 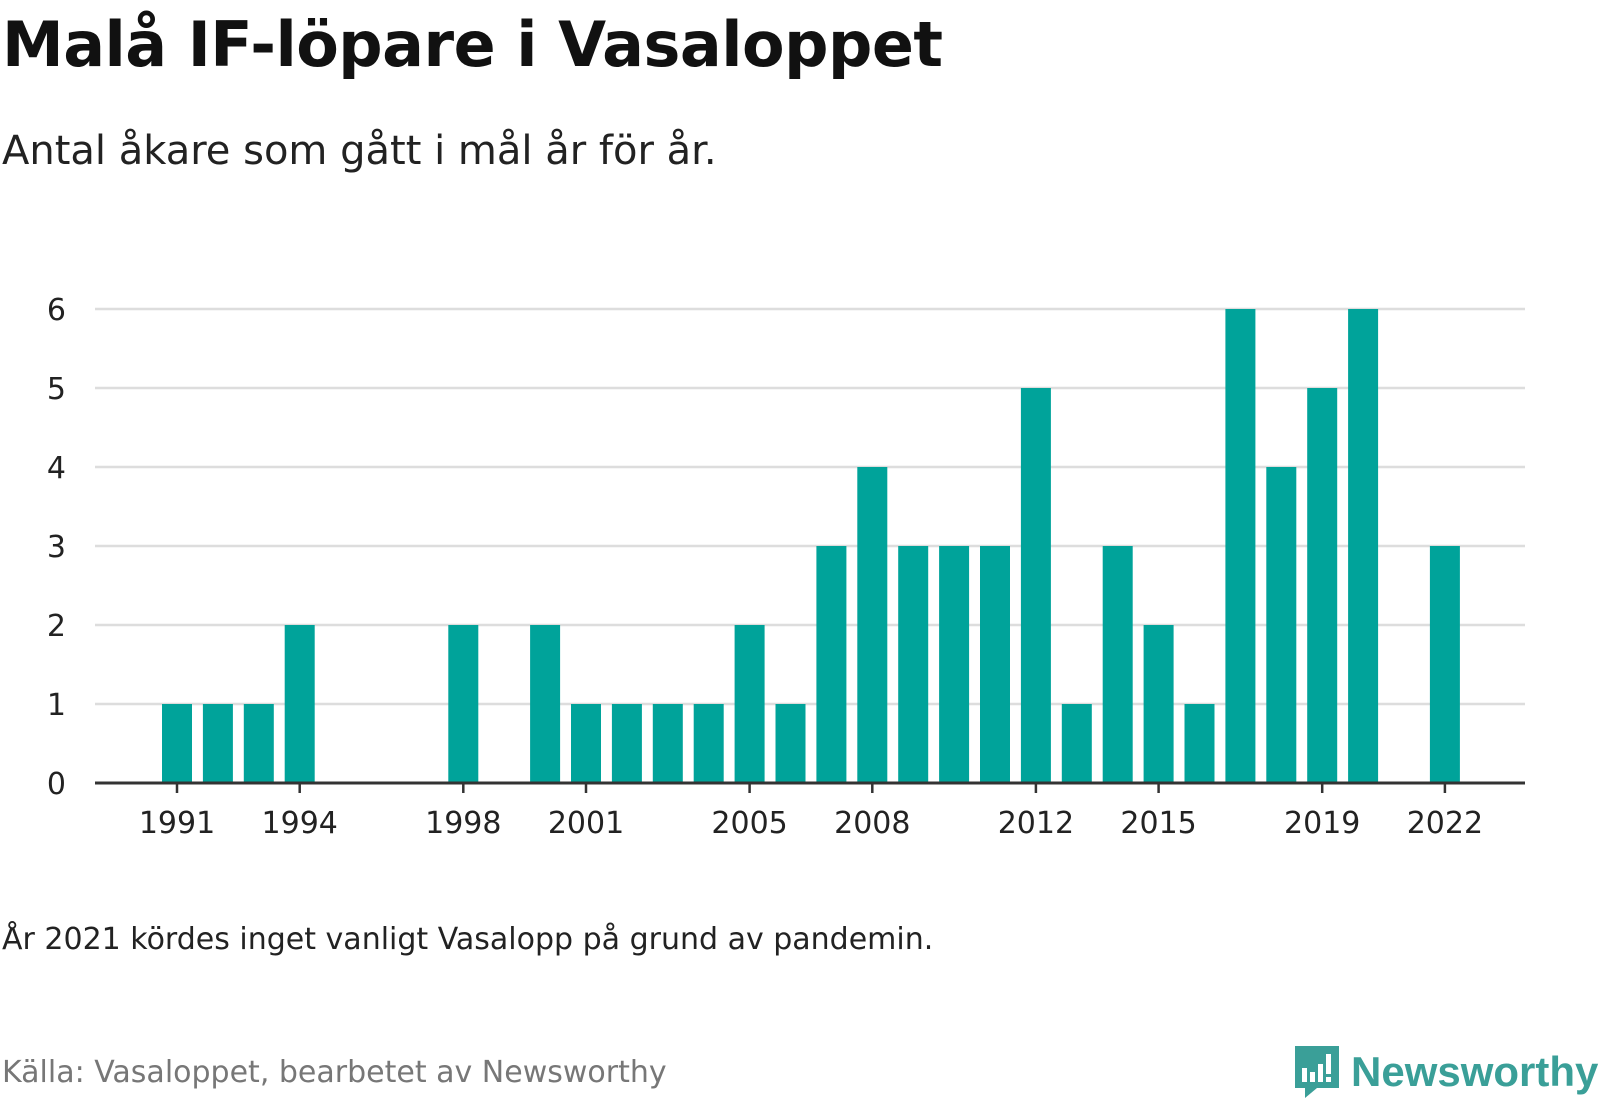 I want to click on bar-2022, so click(x=1444, y=664).